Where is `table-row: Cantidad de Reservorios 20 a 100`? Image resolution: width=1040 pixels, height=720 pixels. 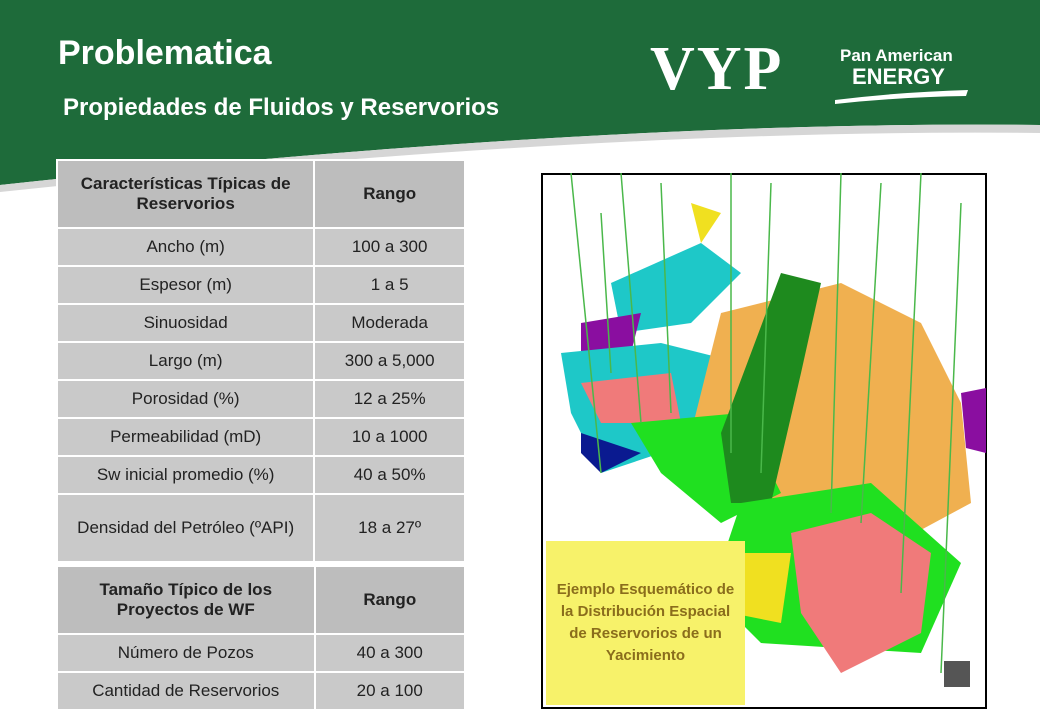 table-row: Cantidad de Reservorios 20 a 100 is located at coordinates (261, 691).